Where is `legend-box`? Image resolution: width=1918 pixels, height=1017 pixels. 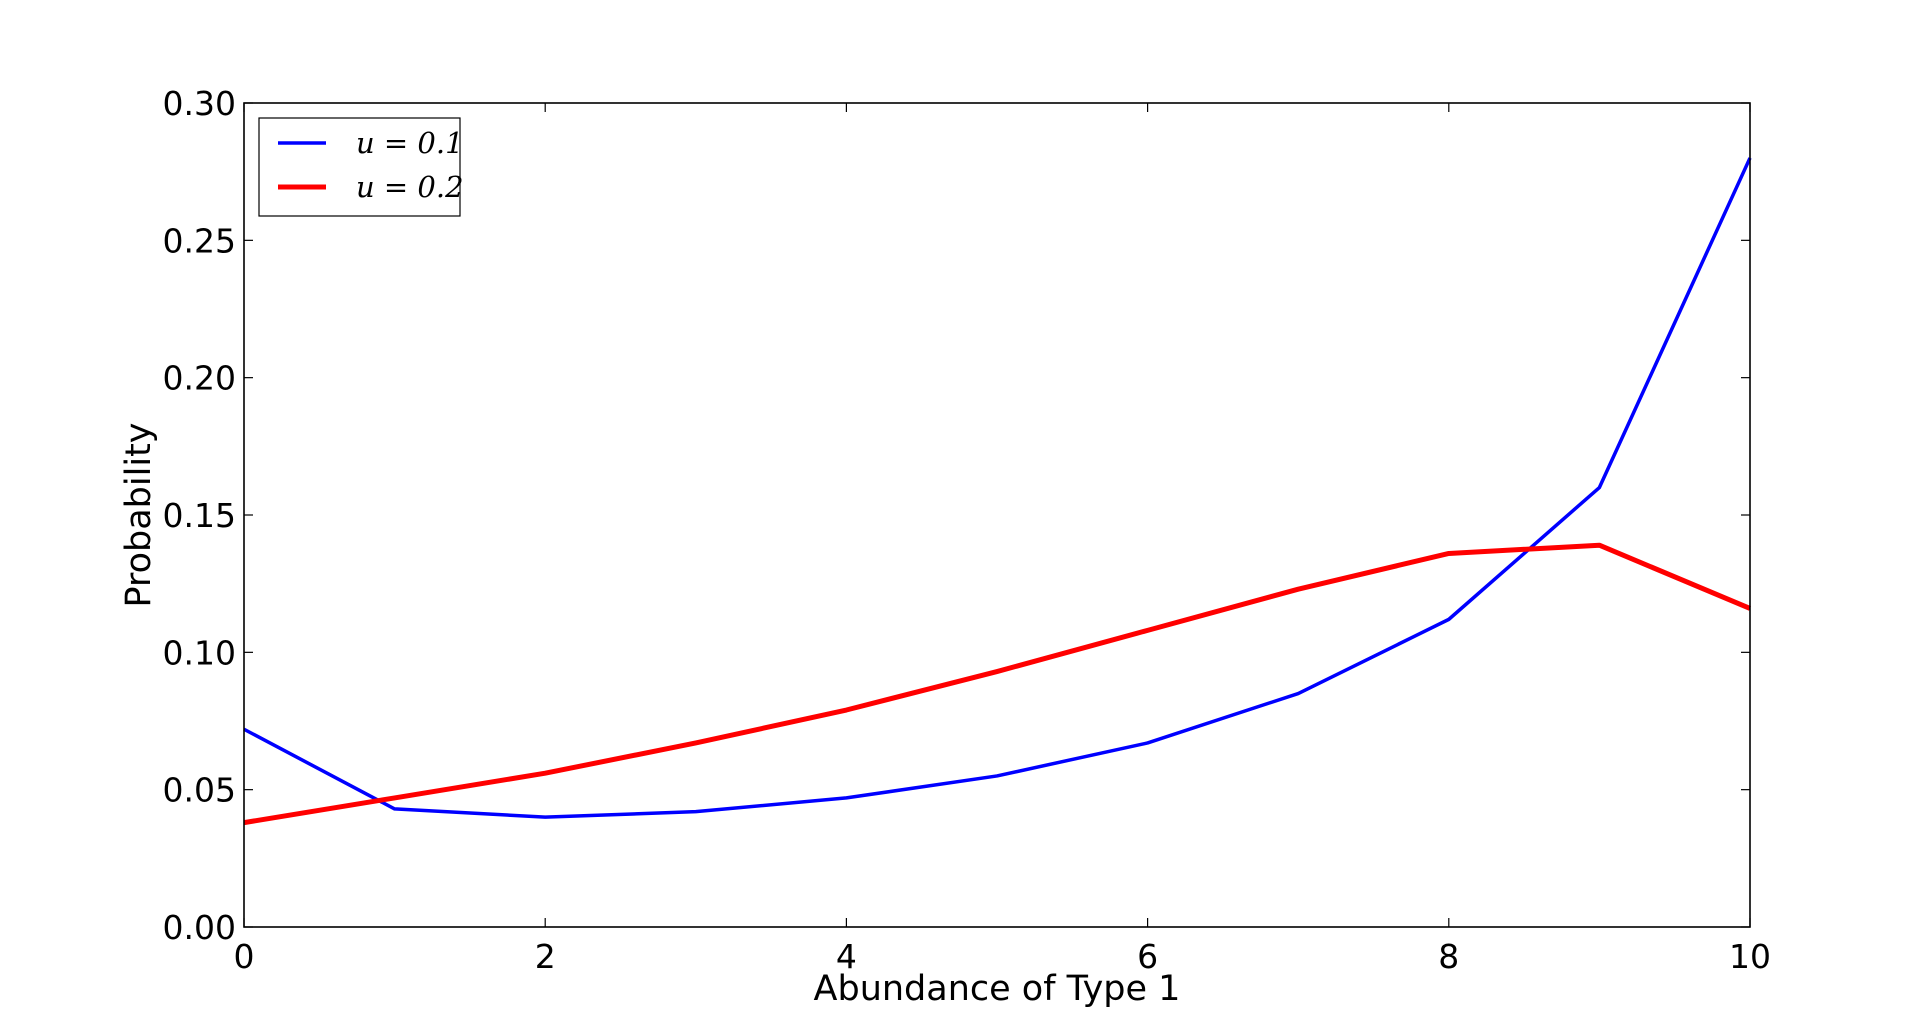
legend-box is located at coordinates (359, 167).